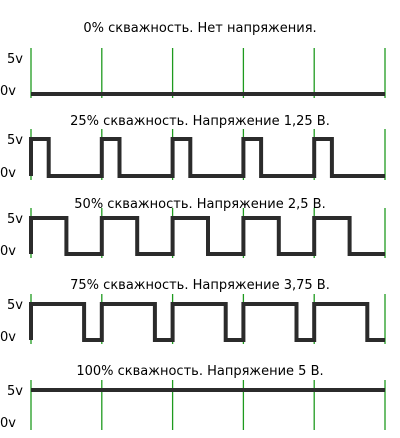  What do you see at coordinates (199, 204) in the screenshot?
I see `panel-title: 50% скважность. Напряжение 2,5 В.` at bounding box center [199, 204].